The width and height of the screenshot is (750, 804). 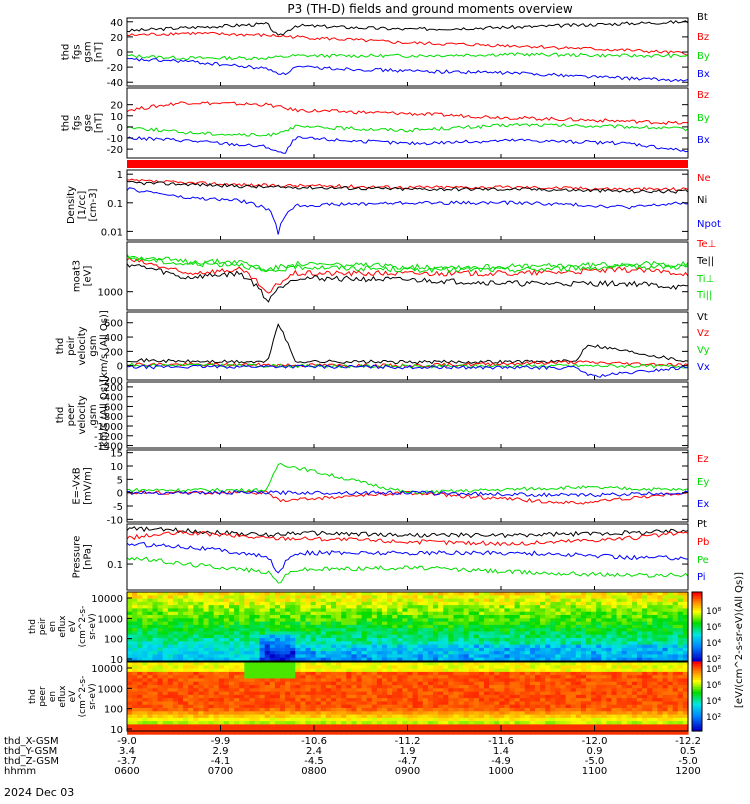 What do you see at coordinates (704, 178) in the screenshot?
I see `legend-entry-Ne: Ne` at bounding box center [704, 178].